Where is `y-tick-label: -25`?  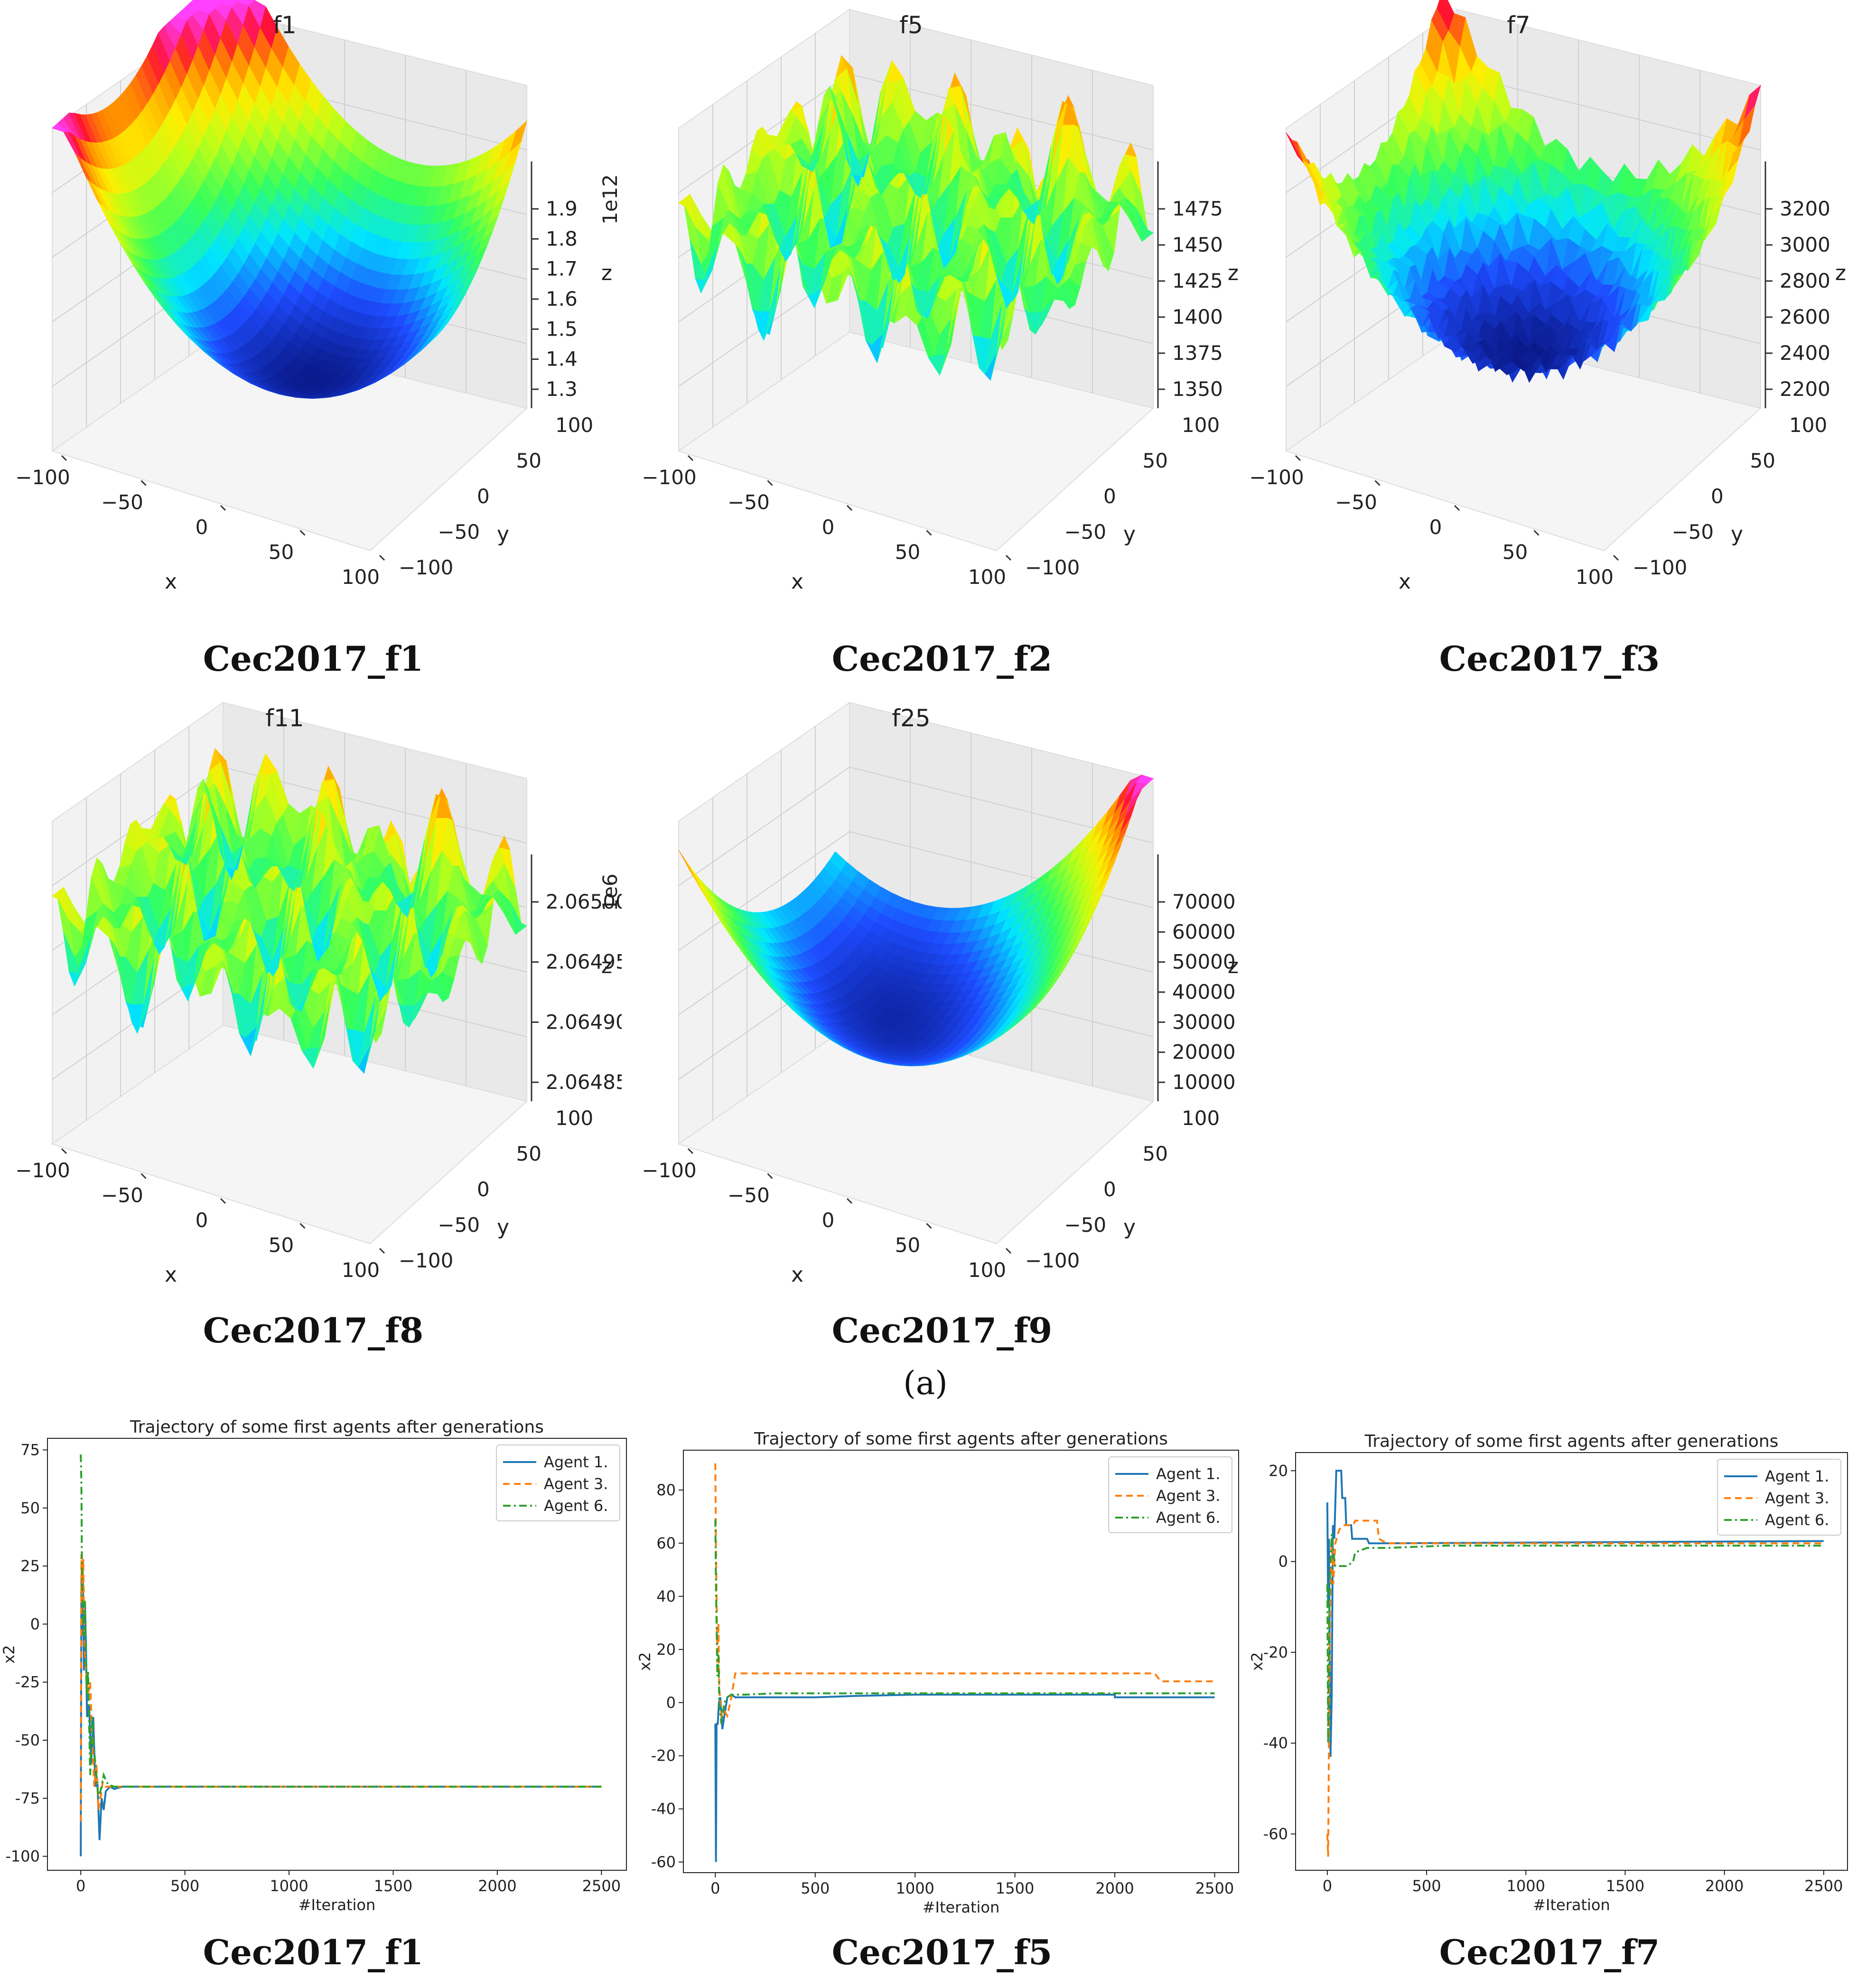 y-tick-label: -25 is located at coordinates (27, 1682).